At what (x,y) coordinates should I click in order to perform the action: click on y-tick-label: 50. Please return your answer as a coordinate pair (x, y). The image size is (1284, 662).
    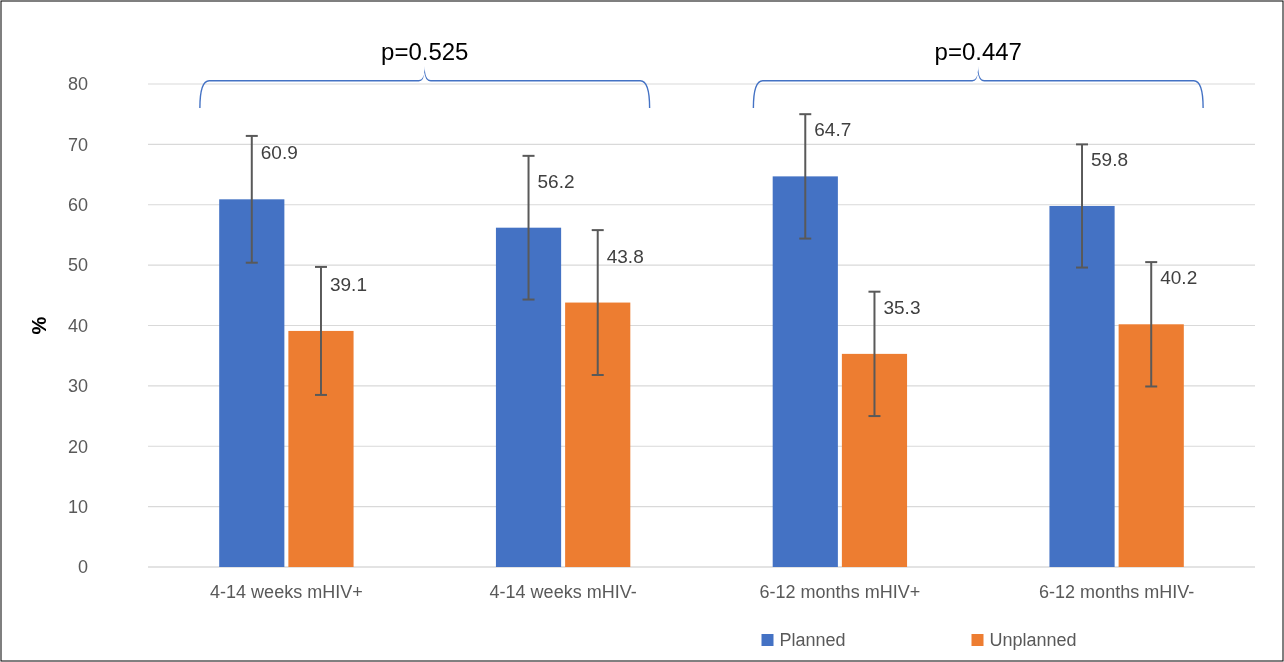
    Looking at the image, I should click on (77, 265).